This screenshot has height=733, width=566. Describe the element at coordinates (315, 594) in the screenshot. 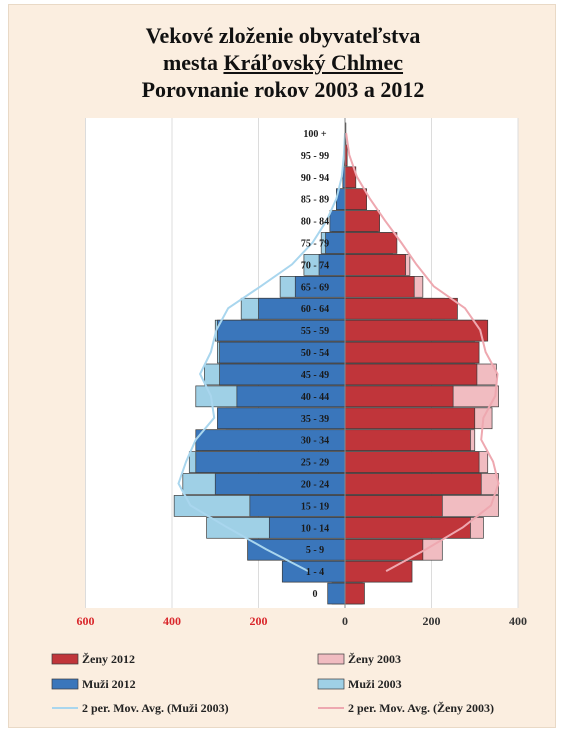

I see `age-label-0: 0` at that location.